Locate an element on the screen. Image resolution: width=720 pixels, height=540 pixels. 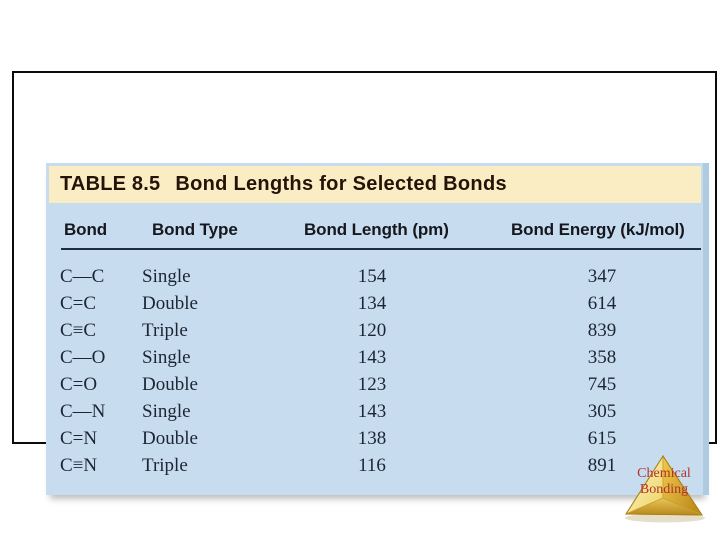
cell-bond: C=N is located at coordinates (79, 438).